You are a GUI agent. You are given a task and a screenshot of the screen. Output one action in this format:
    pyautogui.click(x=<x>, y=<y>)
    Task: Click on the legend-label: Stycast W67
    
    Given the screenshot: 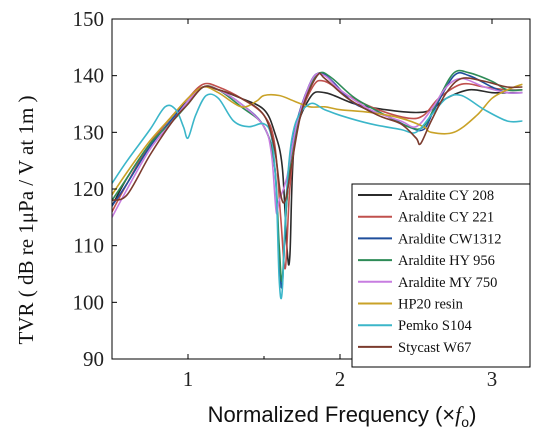 What is the action you would take?
    pyautogui.click(x=434, y=348)
    